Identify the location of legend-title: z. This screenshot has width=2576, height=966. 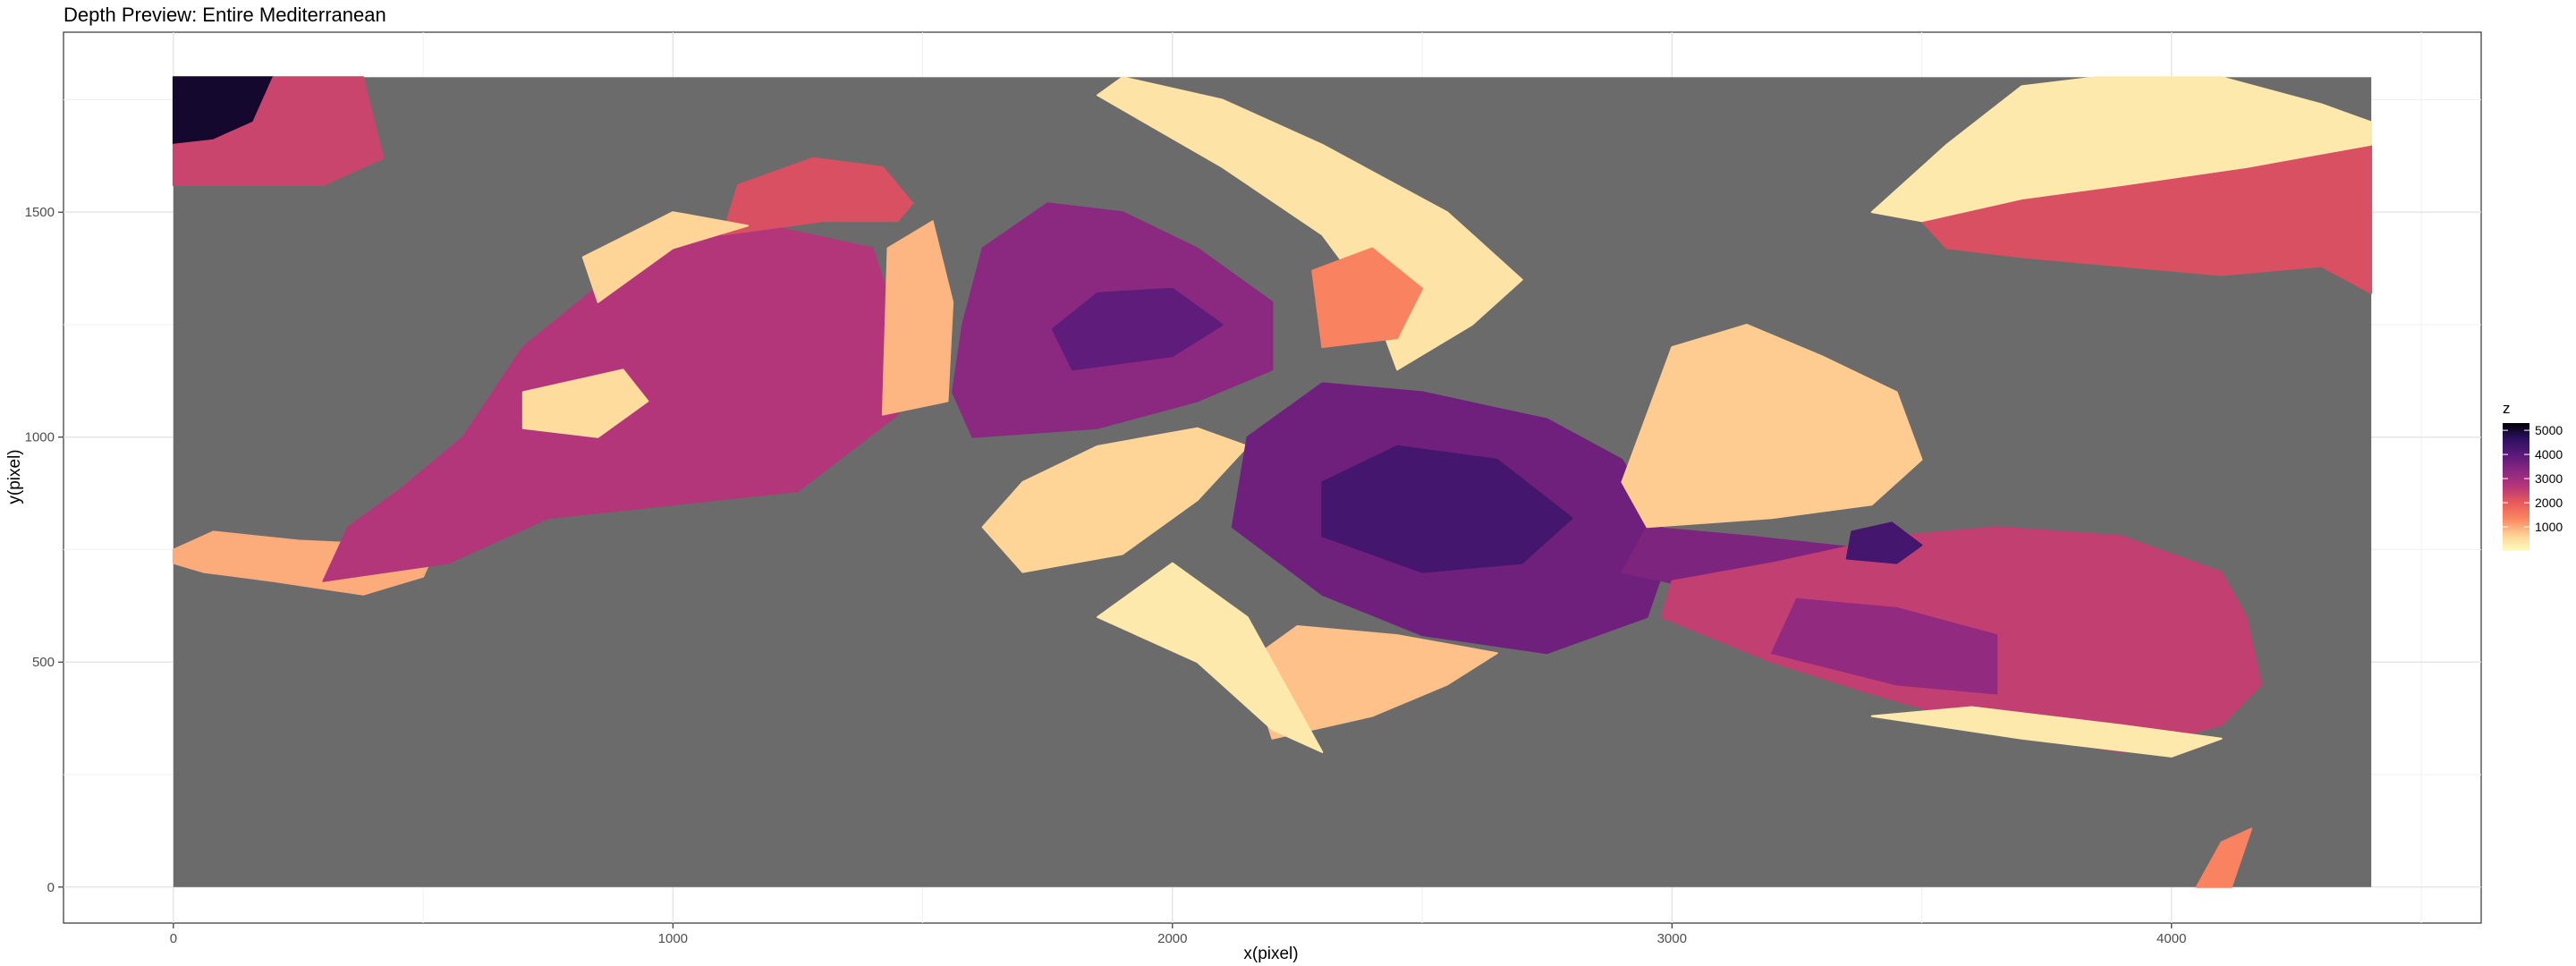
(2507, 408).